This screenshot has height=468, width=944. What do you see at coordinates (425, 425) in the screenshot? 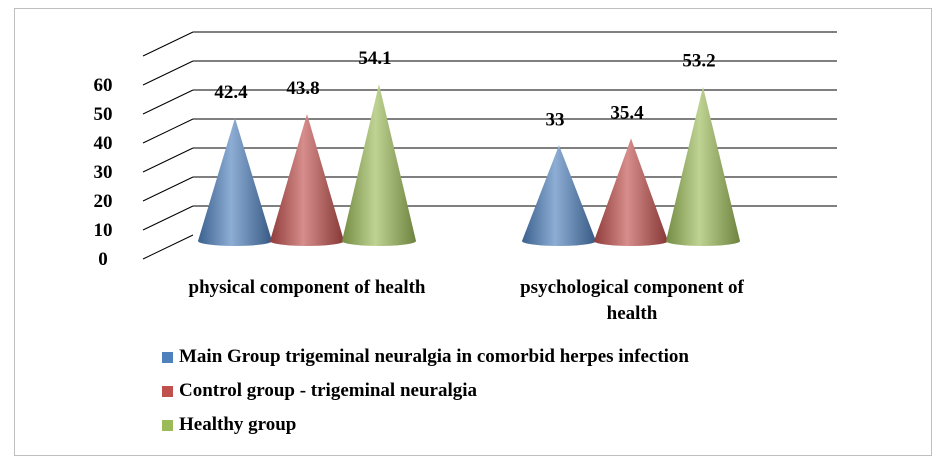
I see `legend-item-healthy-group: Healthy group` at bounding box center [425, 425].